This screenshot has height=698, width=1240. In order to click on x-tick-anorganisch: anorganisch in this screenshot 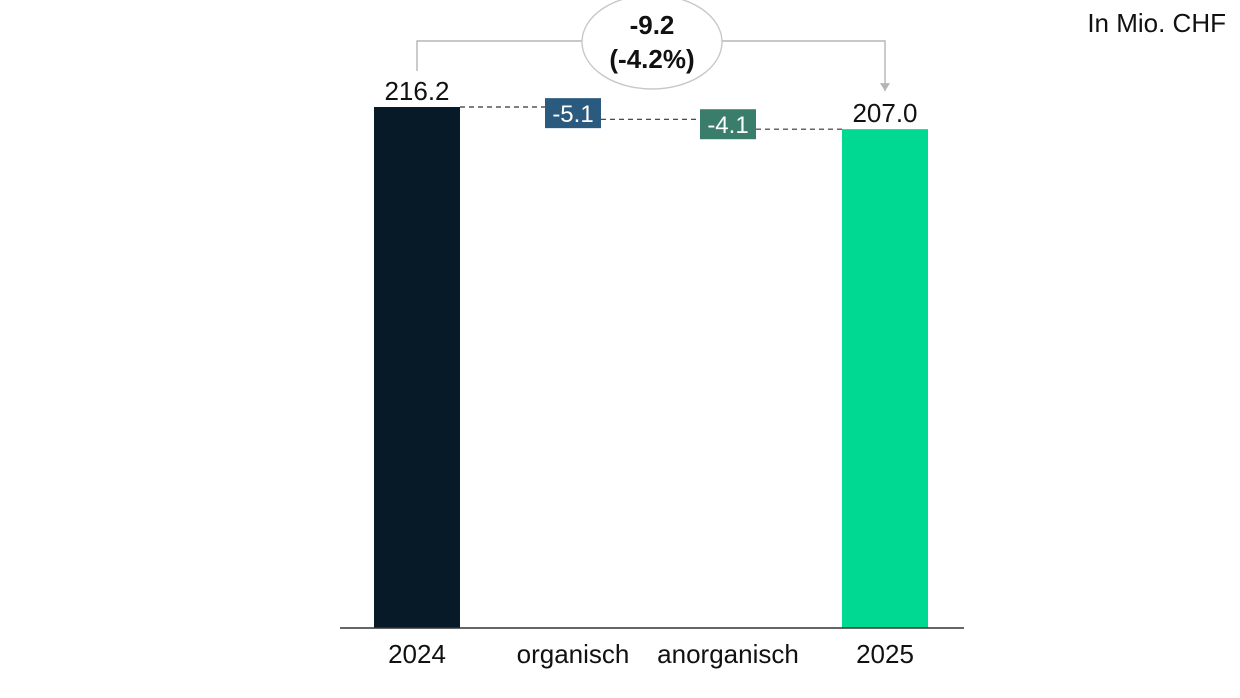, I will do `click(728, 654)`.